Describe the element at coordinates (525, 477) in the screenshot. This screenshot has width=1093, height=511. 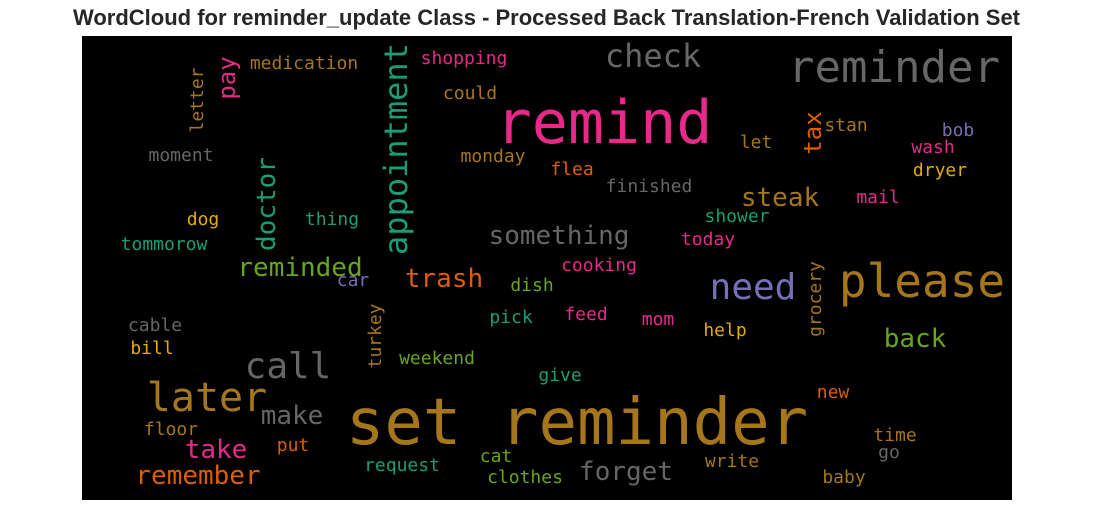
I see `word-clothes: clothes` at that location.